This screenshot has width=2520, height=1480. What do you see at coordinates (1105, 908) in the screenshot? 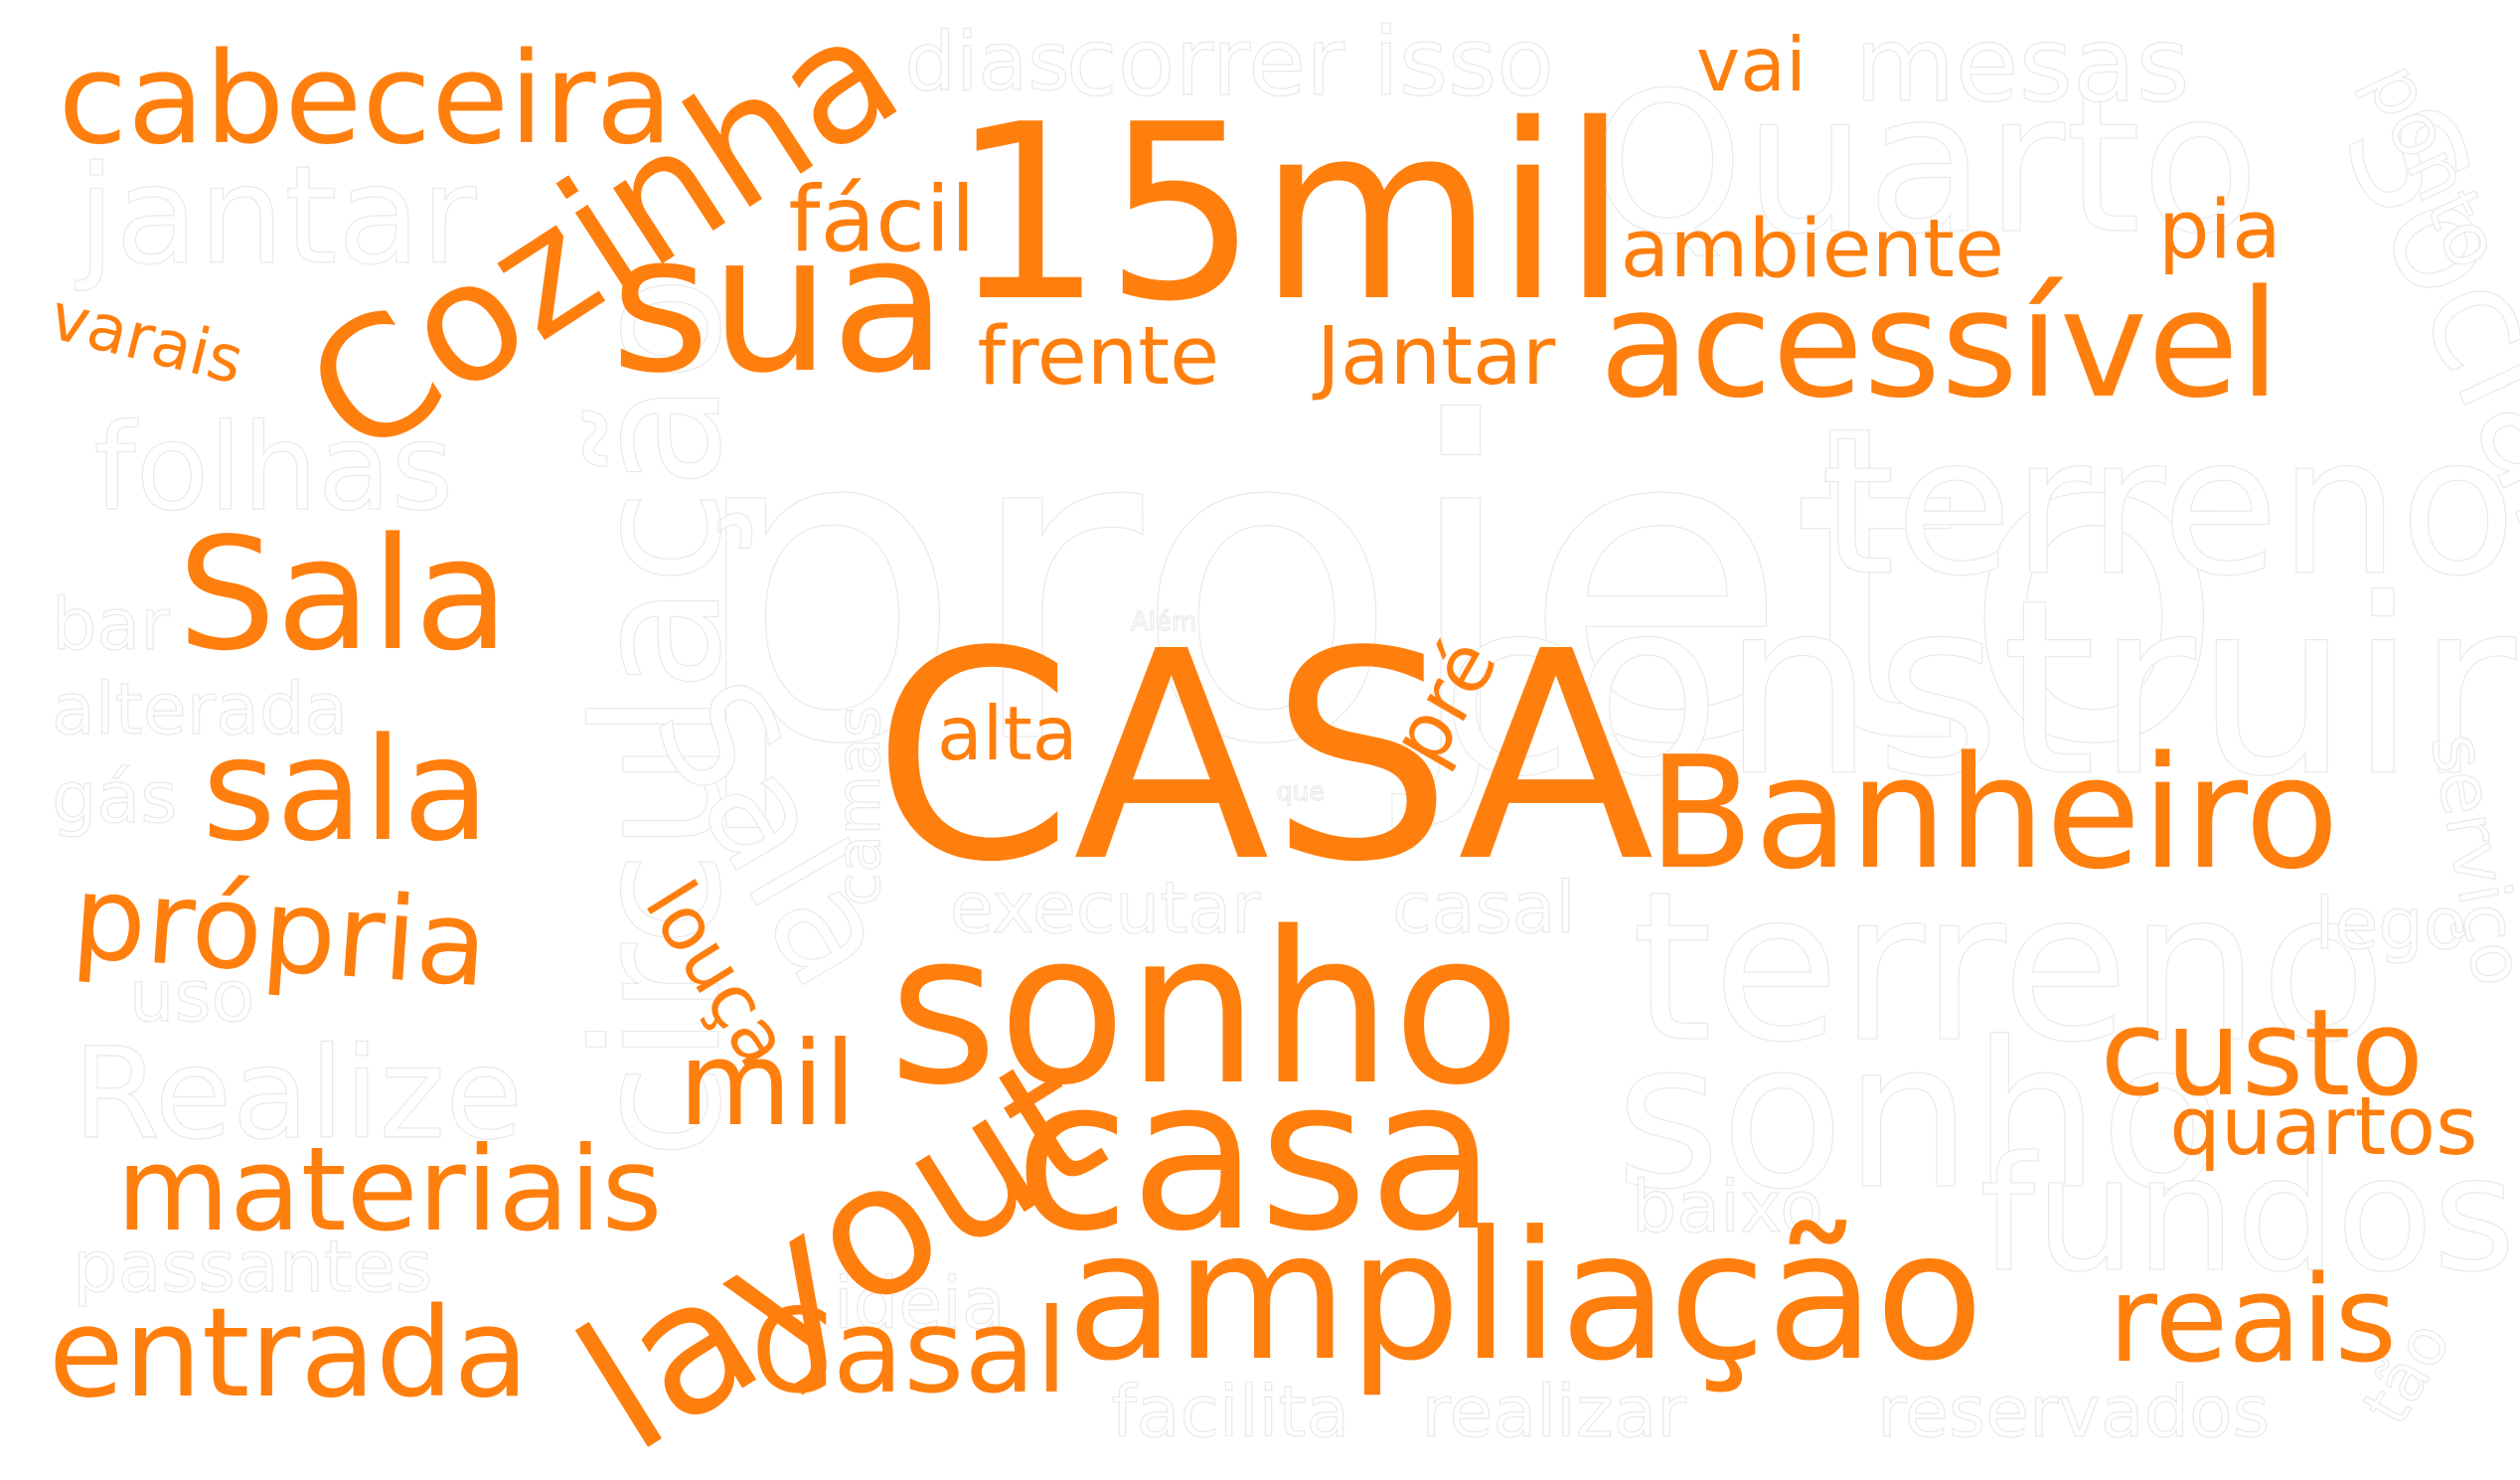
I see `word-executar: executar` at bounding box center [1105, 908].